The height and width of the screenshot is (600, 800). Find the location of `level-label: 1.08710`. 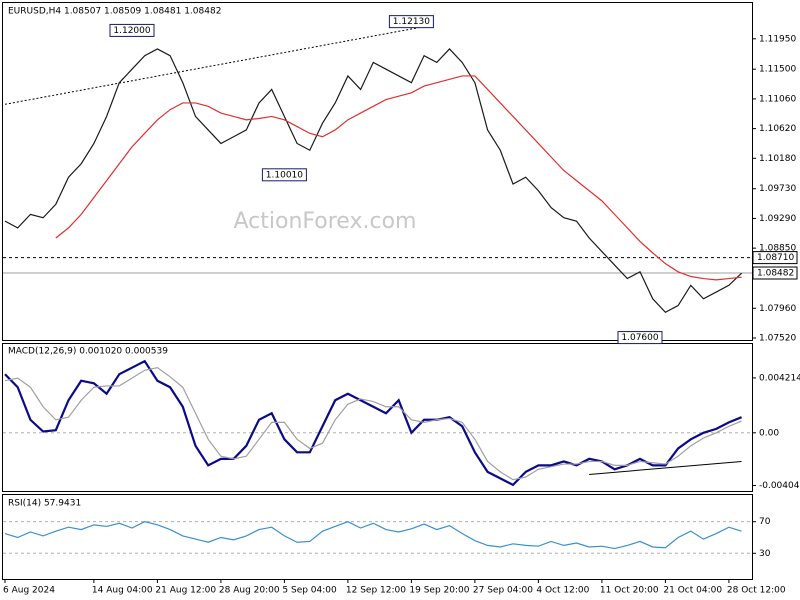

level-label: 1.08710 is located at coordinates (775, 258).